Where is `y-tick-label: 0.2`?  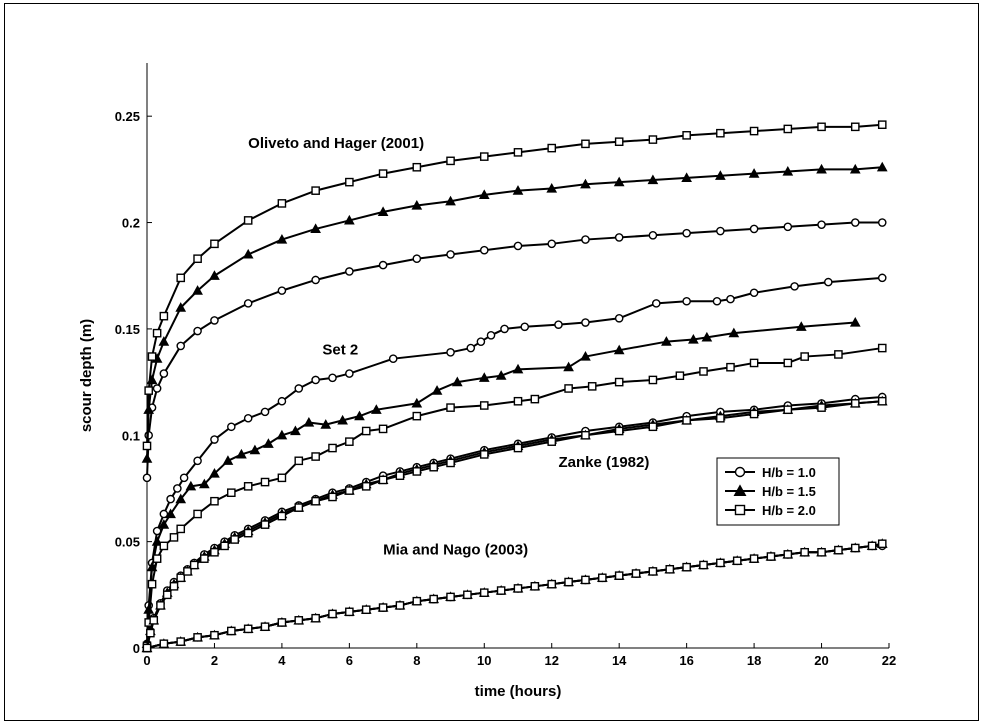
y-tick-label: 0.2 is located at coordinates (131, 223).